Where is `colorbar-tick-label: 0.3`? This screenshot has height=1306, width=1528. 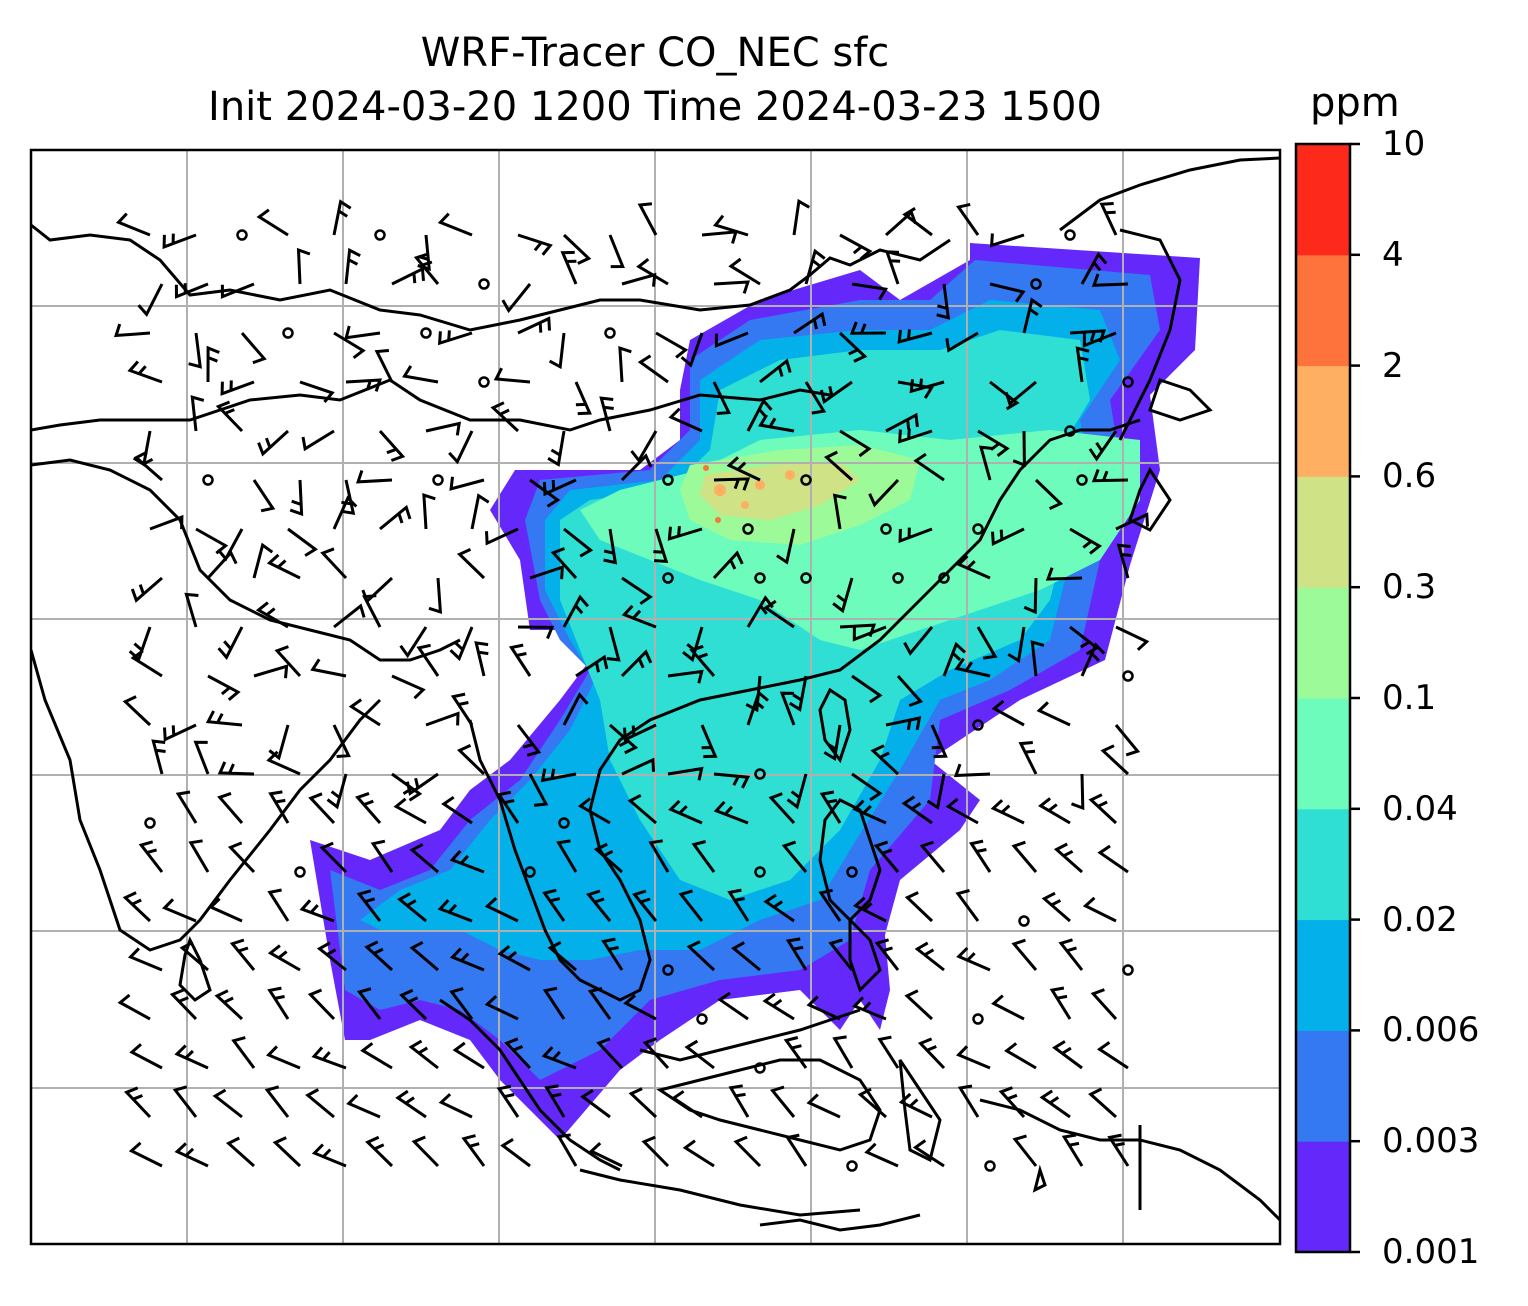 colorbar-tick-label: 0.3 is located at coordinates (1409, 587).